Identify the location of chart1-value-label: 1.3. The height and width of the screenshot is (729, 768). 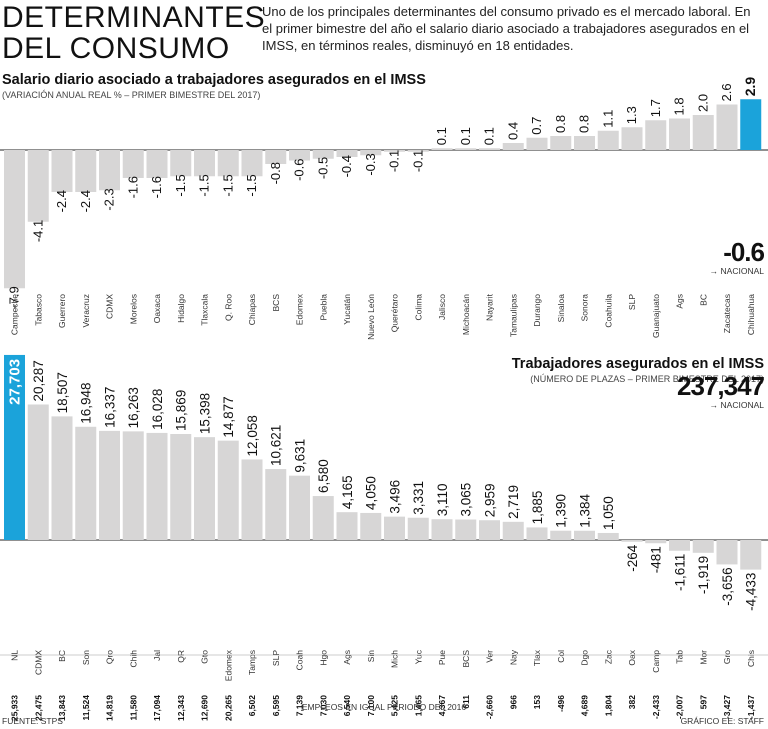
(631, 115).